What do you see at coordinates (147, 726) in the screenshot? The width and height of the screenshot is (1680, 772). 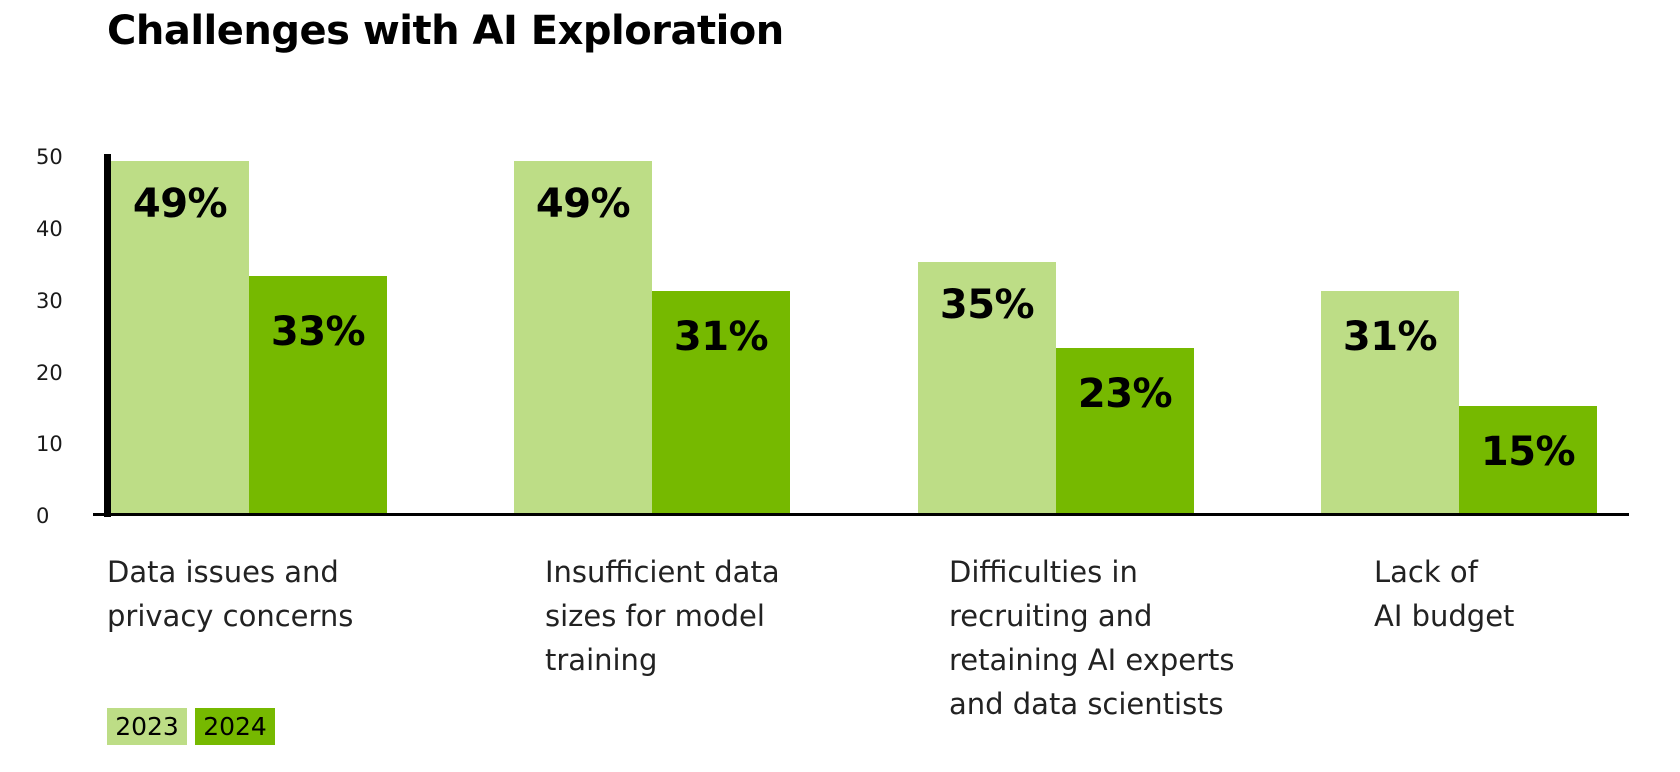 I see `legend-item-2023: 2023` at bounding box center [147, 726].